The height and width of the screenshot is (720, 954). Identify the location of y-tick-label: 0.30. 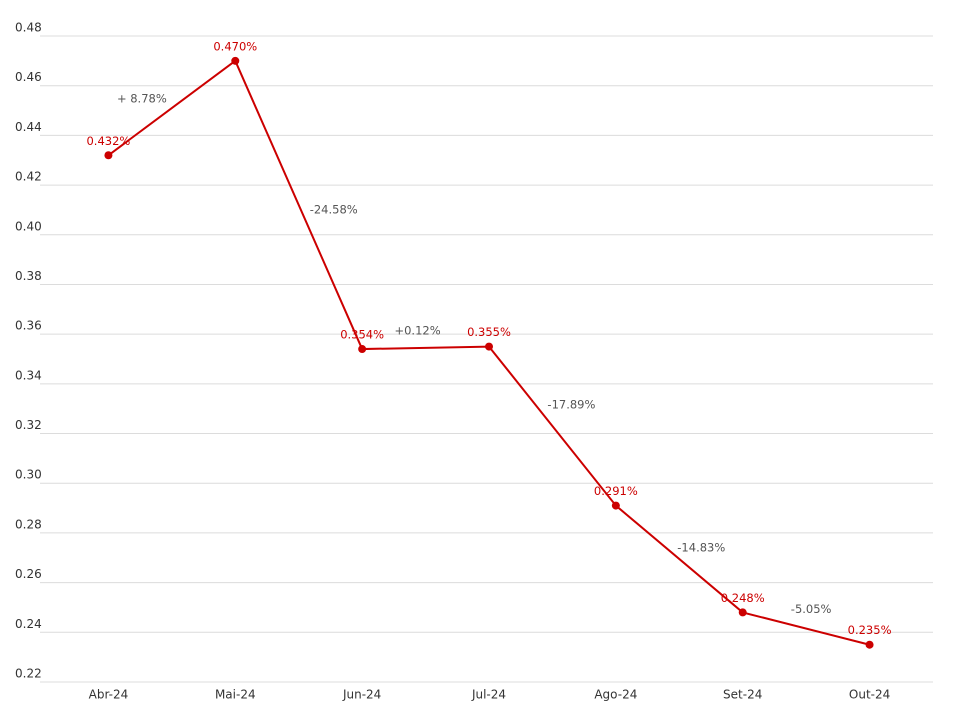
(28, 475).